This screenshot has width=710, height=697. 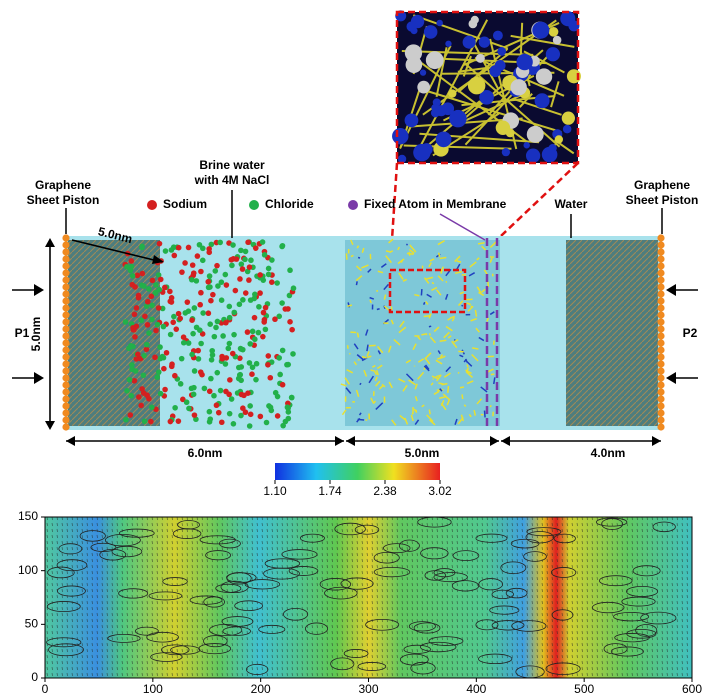 I want to click on x-tick-label: 500, so click(x=584, y=689).